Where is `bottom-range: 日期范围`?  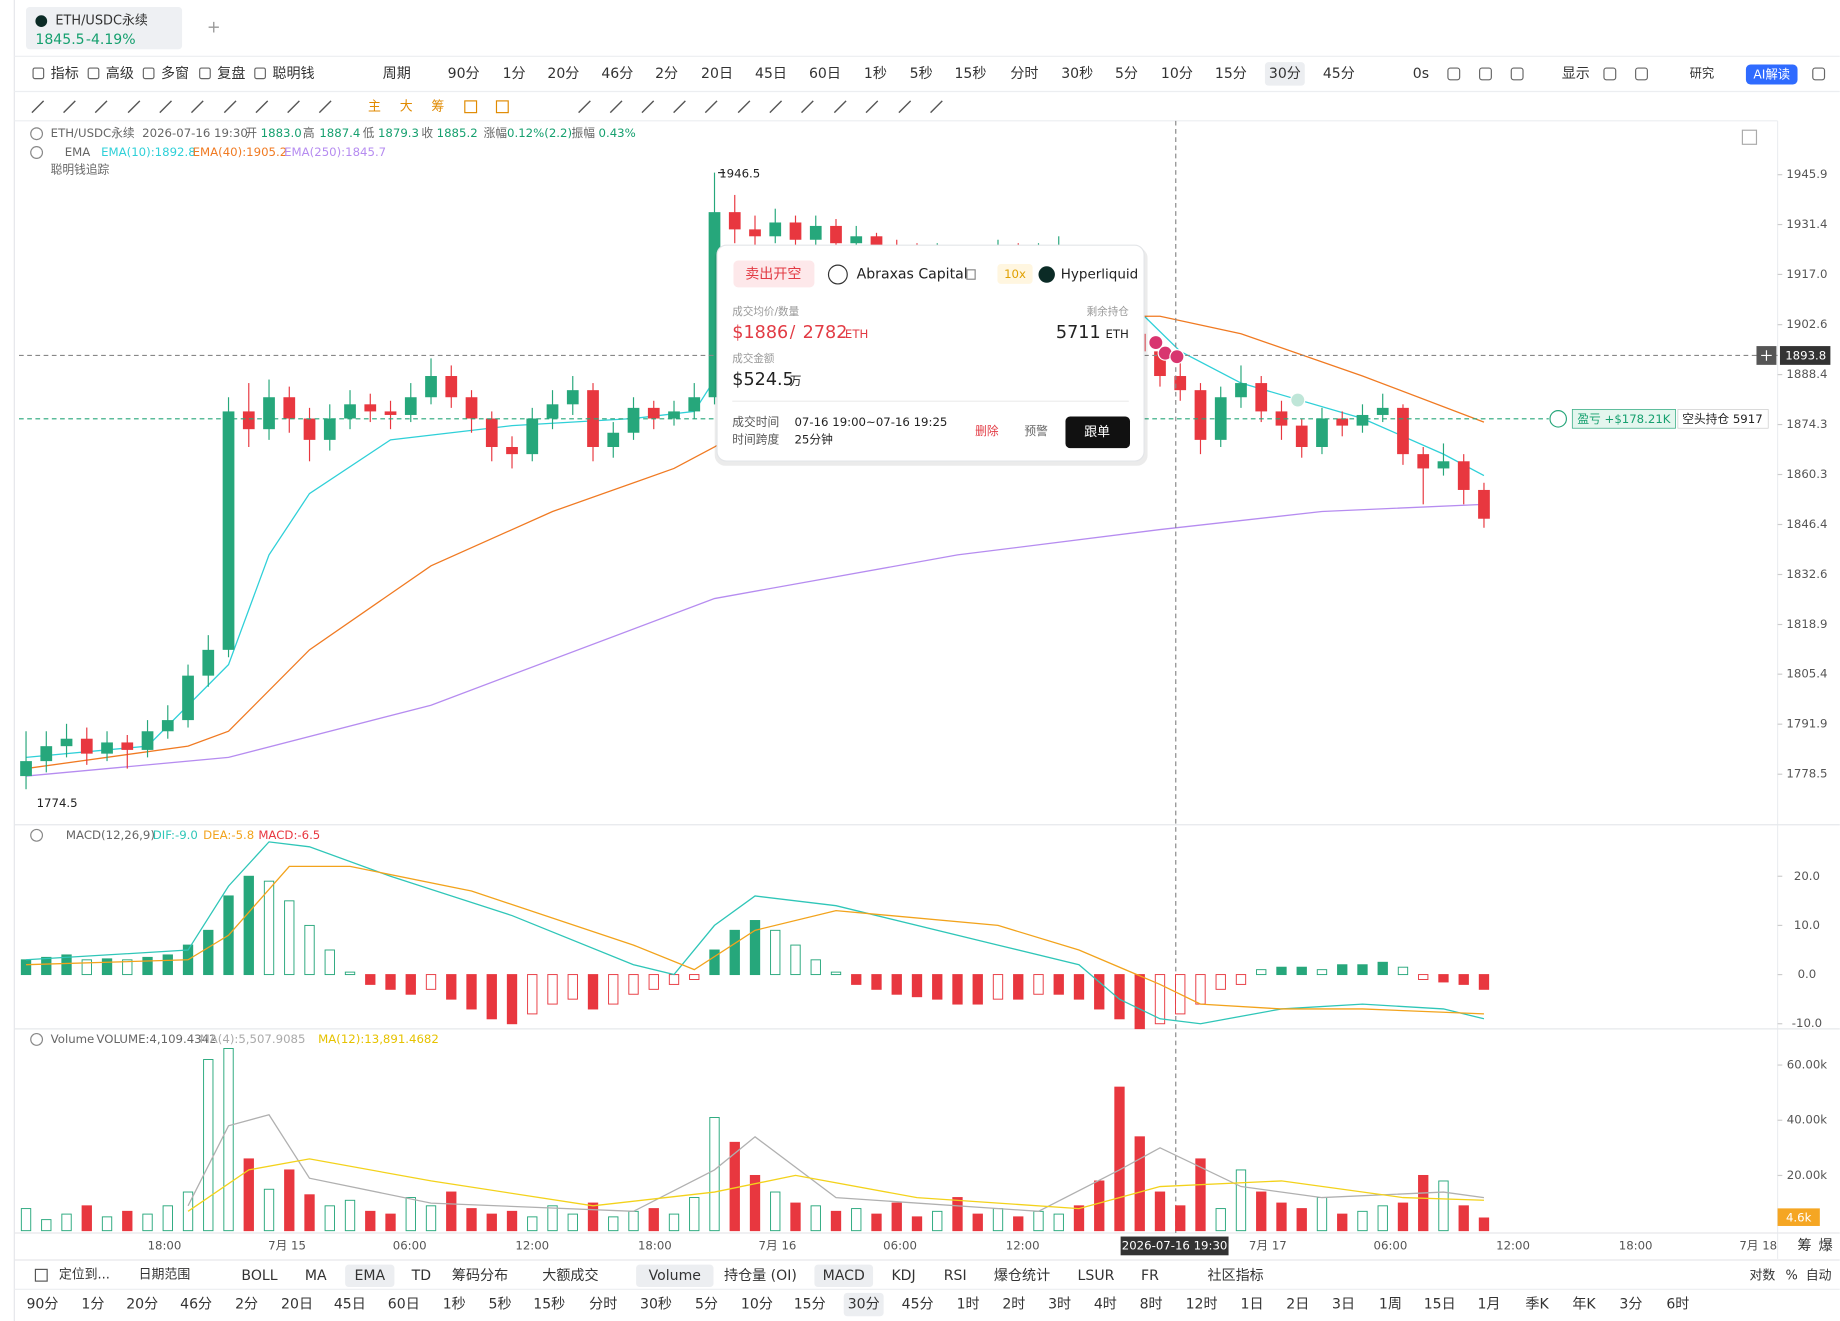 bottom-range: 日期范围 is located at coordinates (165, 1275).